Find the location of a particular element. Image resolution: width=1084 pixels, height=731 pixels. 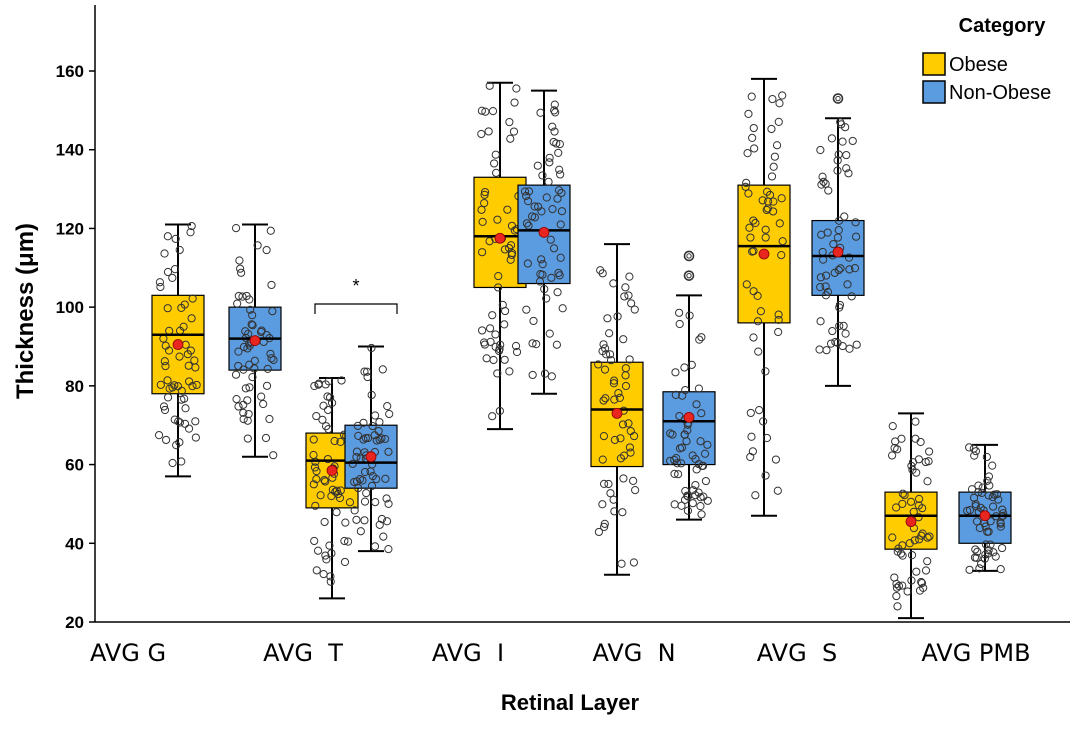

x-axis-title: Retinal Layer is located at coordinates (570, 702).